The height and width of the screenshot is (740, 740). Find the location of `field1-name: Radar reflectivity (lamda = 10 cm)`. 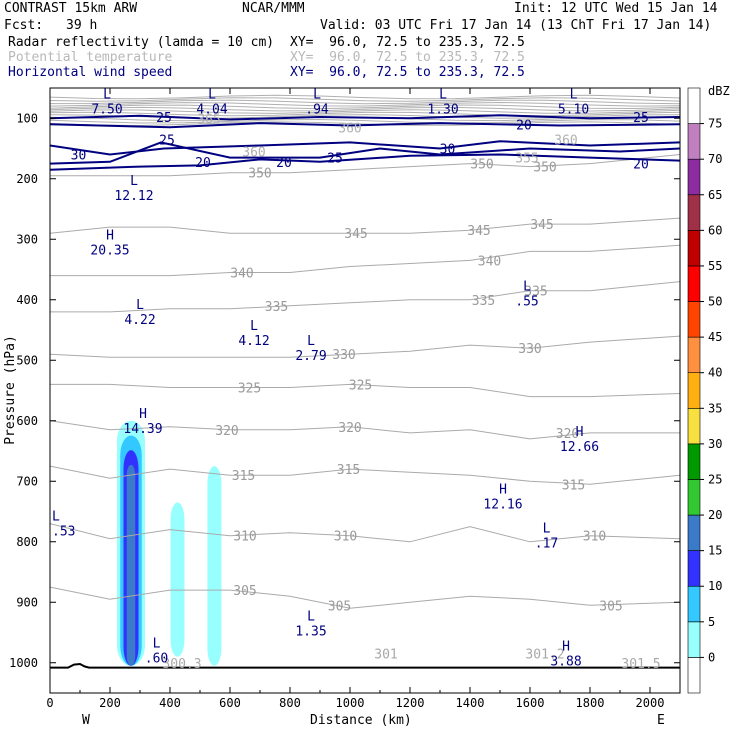

field1-name: Radar reflectivity (lamda = 10 cm) is located at coordinates (141, 42).